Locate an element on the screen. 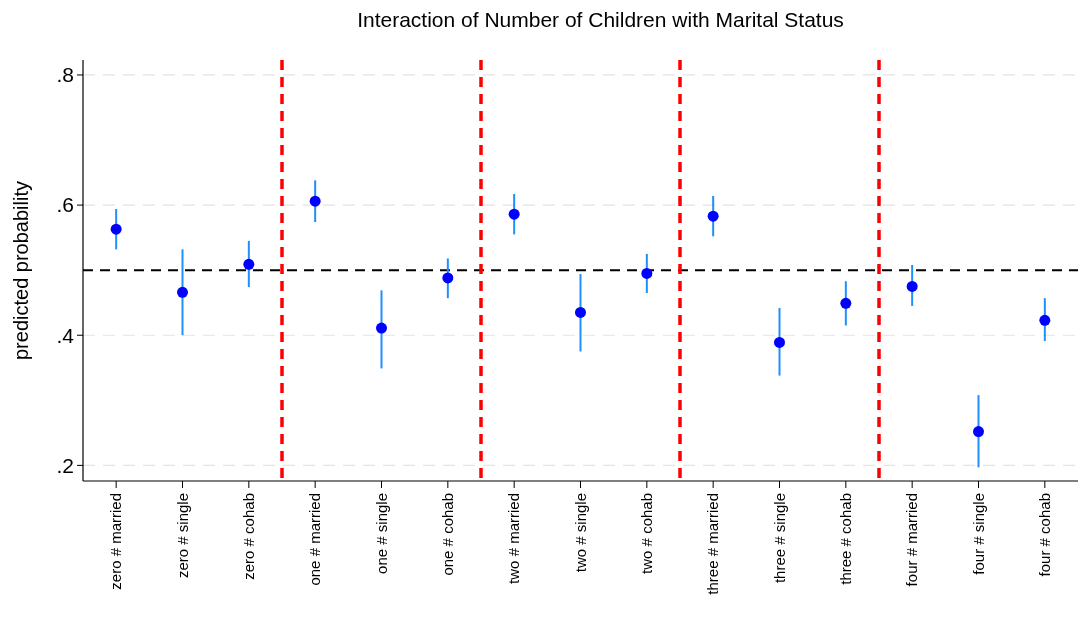  x-tick-label: zero # cohab is located at coordinates (249, 536).